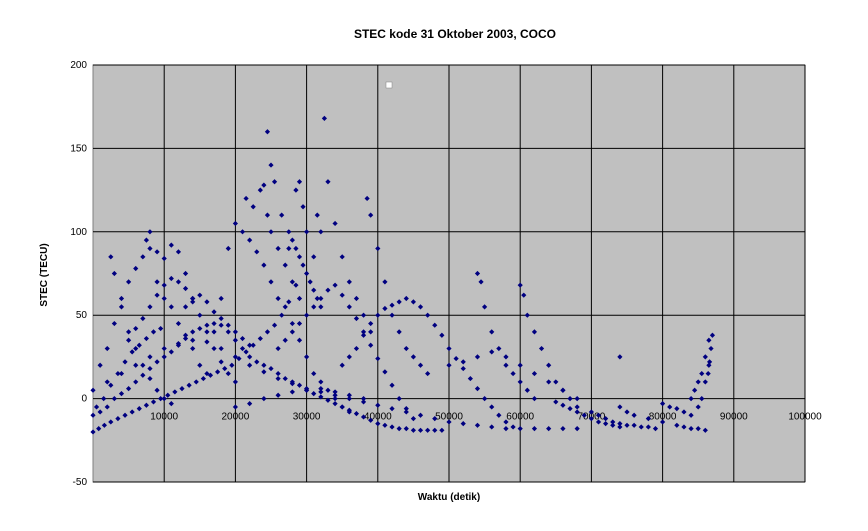  What do you see at coordinates (455, 34) in the screenshot?
I see `chart-title: STEC kode 31 Oktober 2003, COCO` at bounding box center [455, 34].